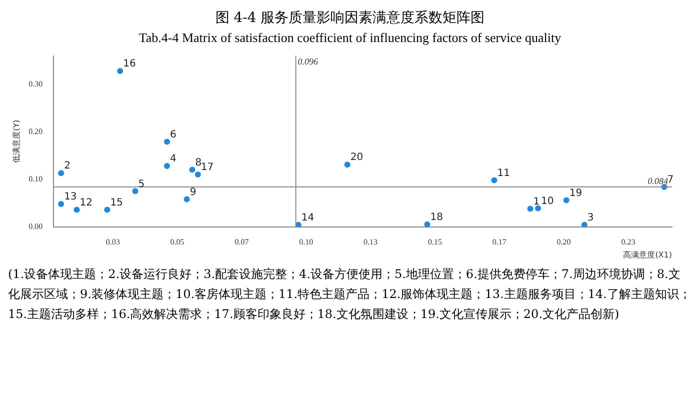 The image size is (700, 400). I want to click on x-tick-label: 0.20, so click(563, 242).